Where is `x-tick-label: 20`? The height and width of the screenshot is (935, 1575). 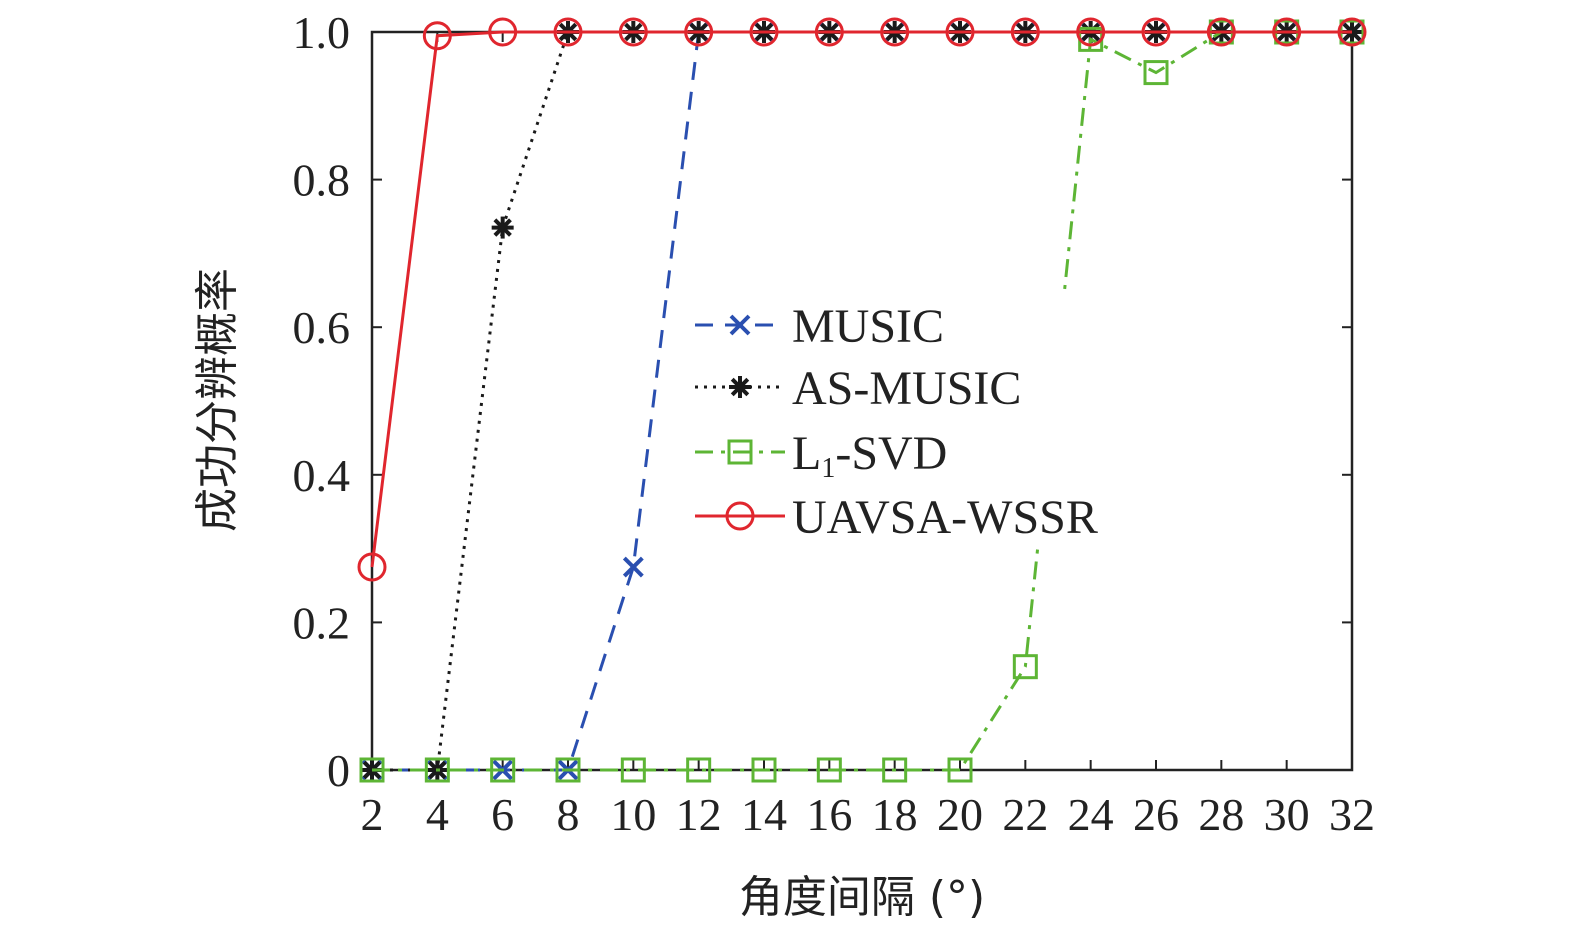 x-tick-label: 20 is located at coordinates (960, 814).